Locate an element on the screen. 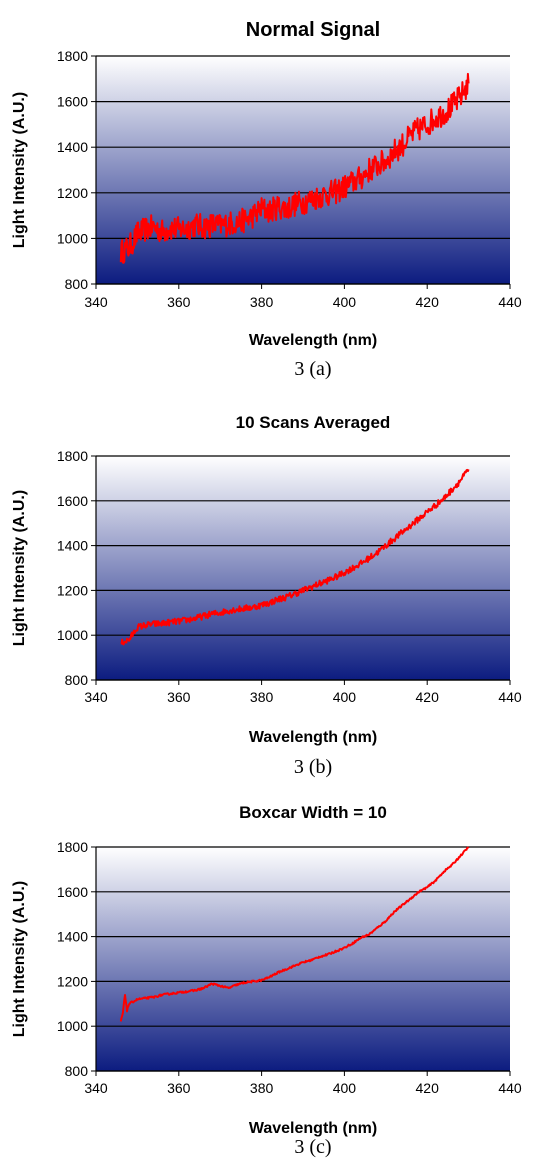 The image size is (546, 1164). figure-caption: 3 (c) is located at coordinates (312, 1147).